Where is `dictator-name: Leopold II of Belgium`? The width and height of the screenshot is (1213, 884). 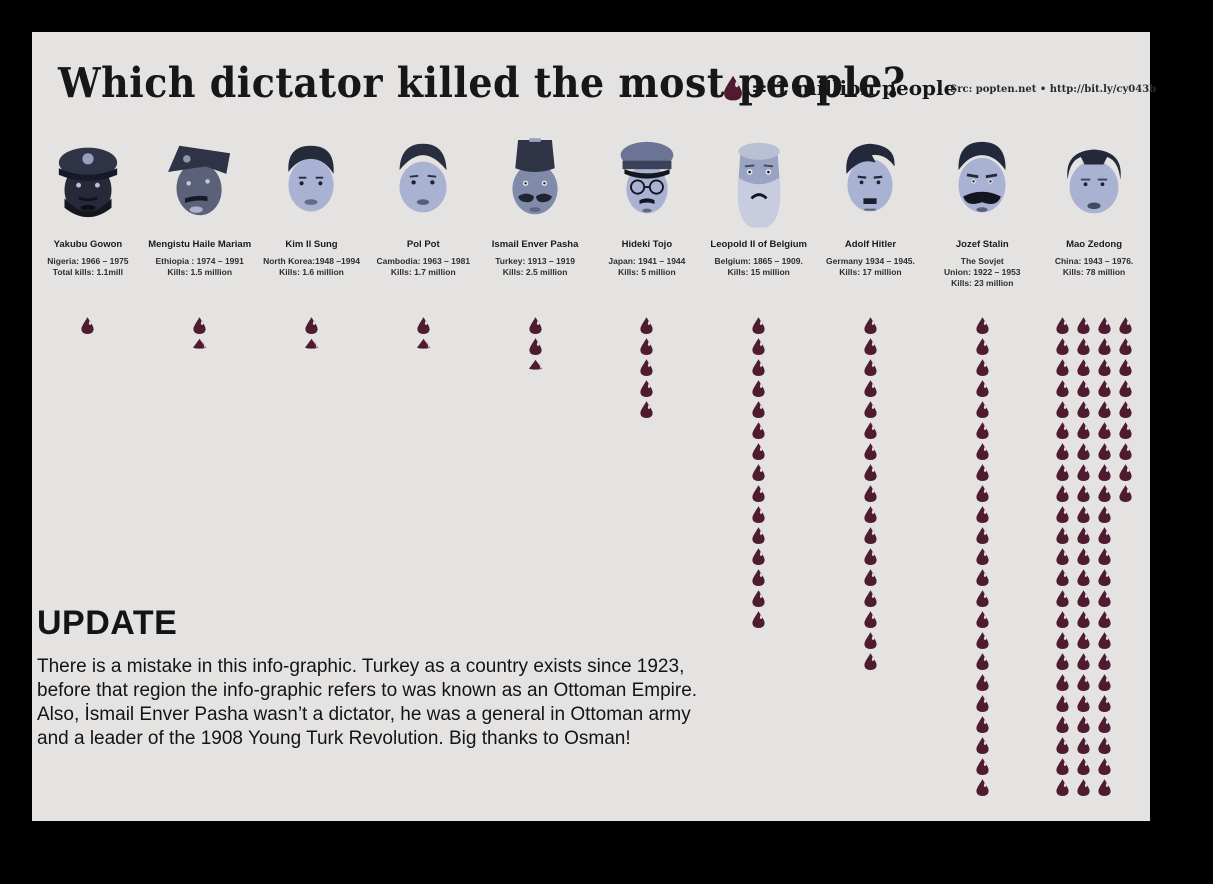 dictator-name: Leopold II of Belgium is located at coordinates (758, 244).